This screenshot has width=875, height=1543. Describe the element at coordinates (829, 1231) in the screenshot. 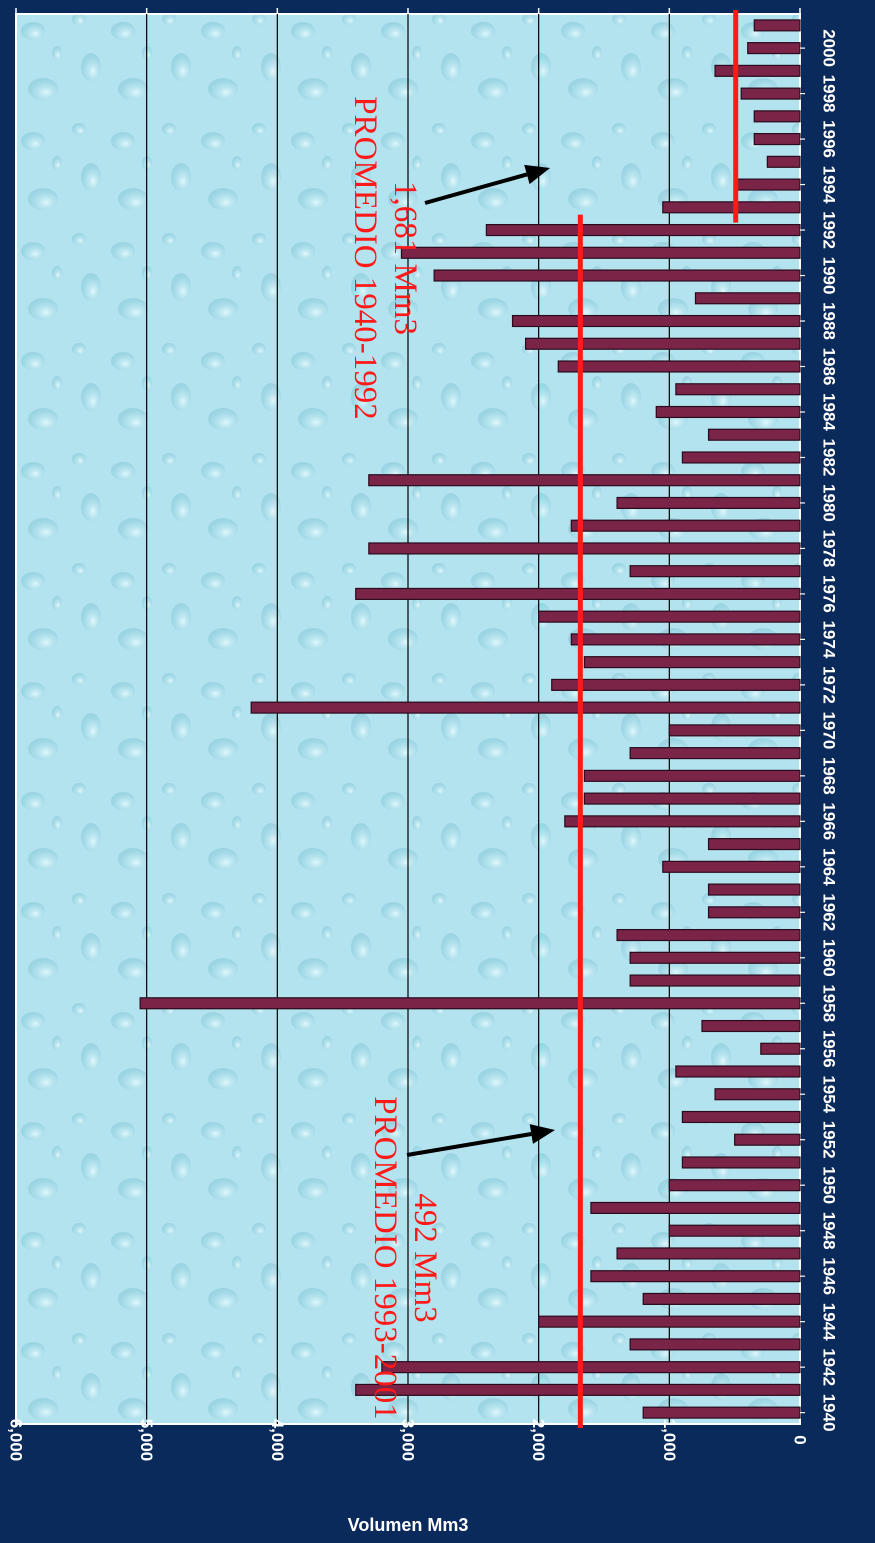

I see `year-tick-label: 1948` at that location.